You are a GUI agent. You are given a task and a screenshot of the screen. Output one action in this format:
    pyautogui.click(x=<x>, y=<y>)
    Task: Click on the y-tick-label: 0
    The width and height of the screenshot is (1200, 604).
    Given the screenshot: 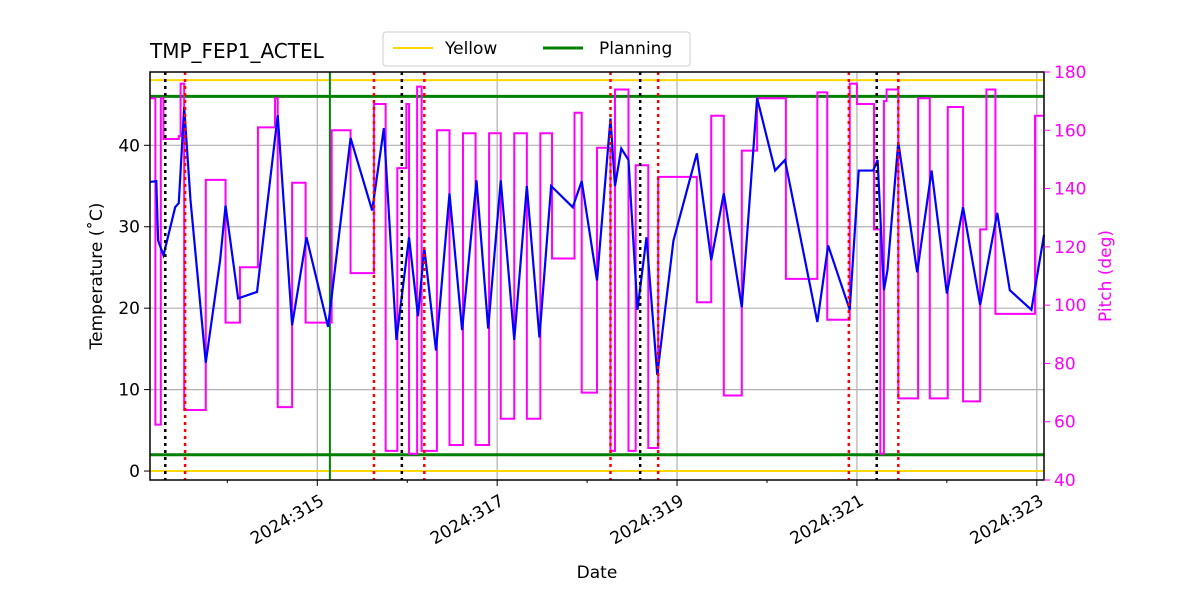 What is the action you would take?
    pyautogui.click(x=134, y=472)
    